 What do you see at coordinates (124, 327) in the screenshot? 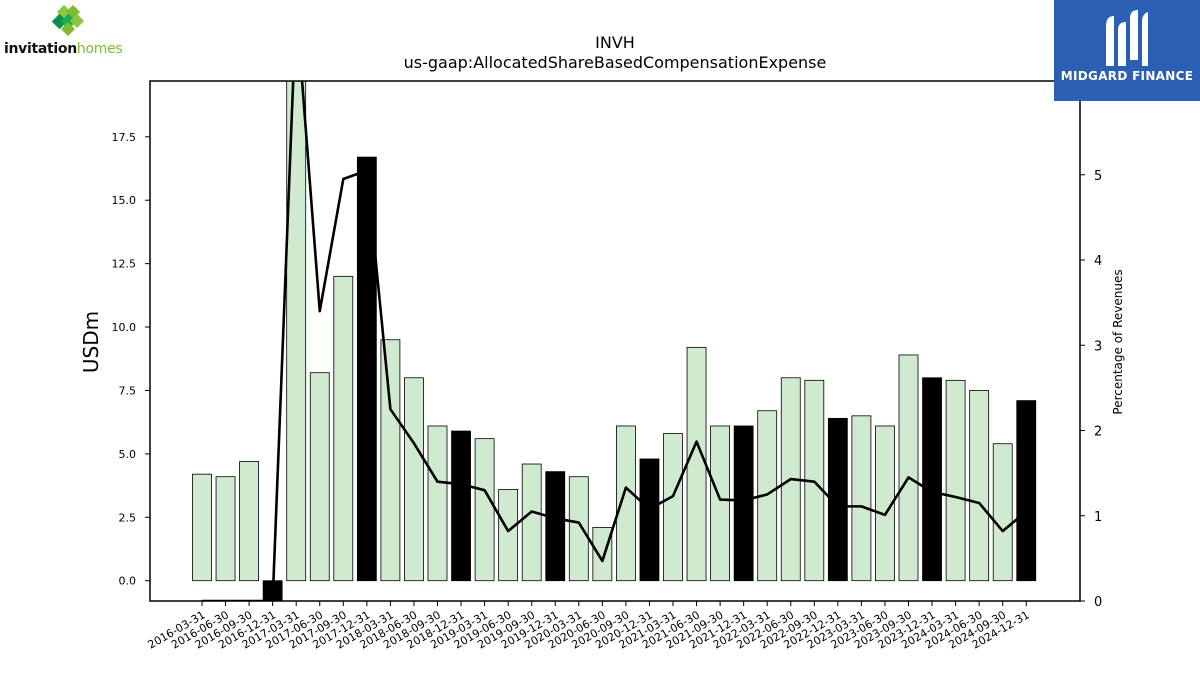
I see `y-tick-label: 10.0` at bounding box center [124, 327].